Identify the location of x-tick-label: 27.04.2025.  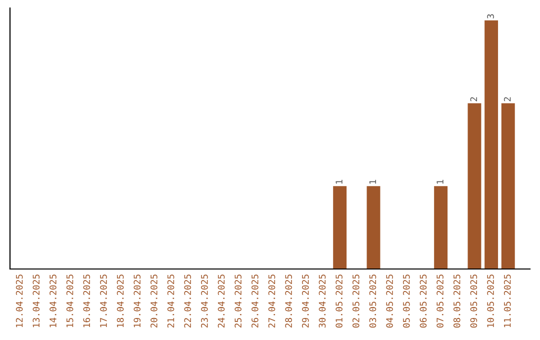
(272, 301).